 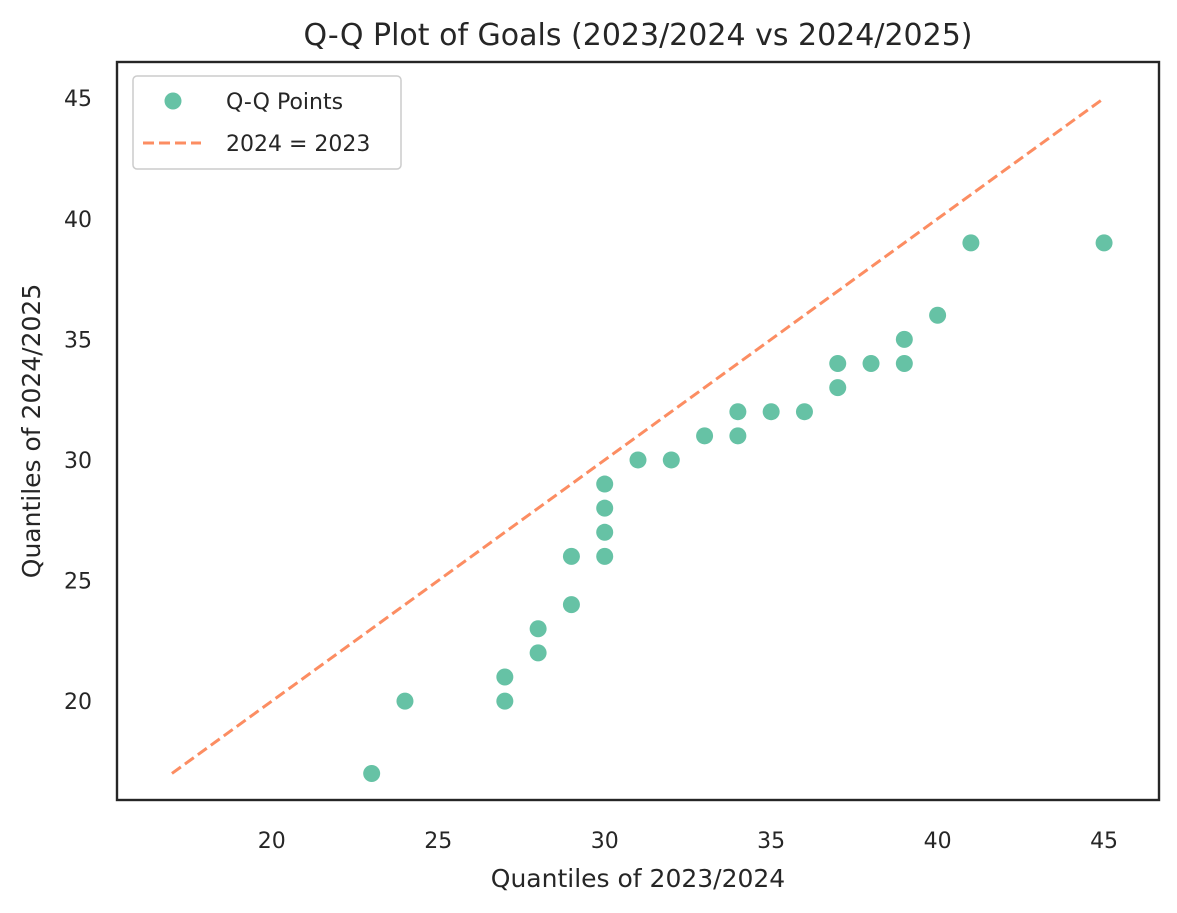 I want to click on x-tick-label: 35, so click(x=771, y=841).